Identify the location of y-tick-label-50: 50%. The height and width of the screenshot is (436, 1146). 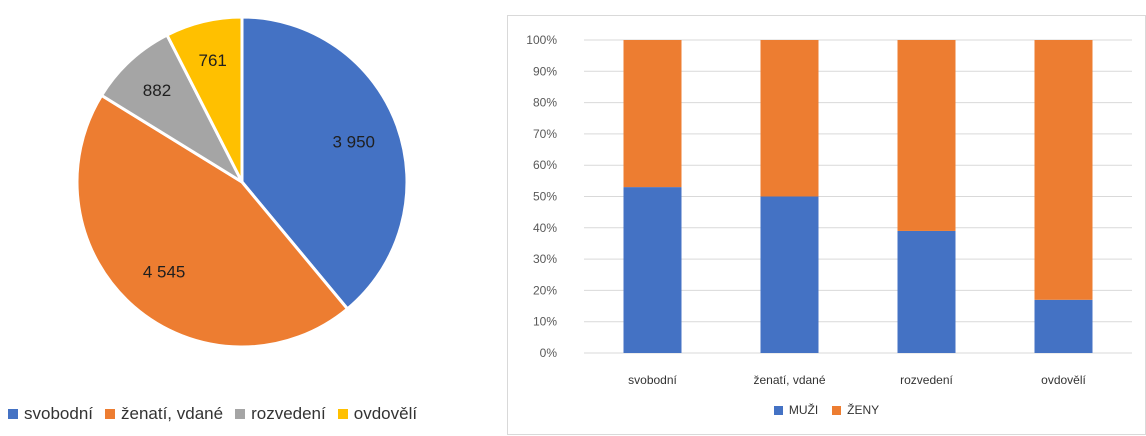
(545, 197).